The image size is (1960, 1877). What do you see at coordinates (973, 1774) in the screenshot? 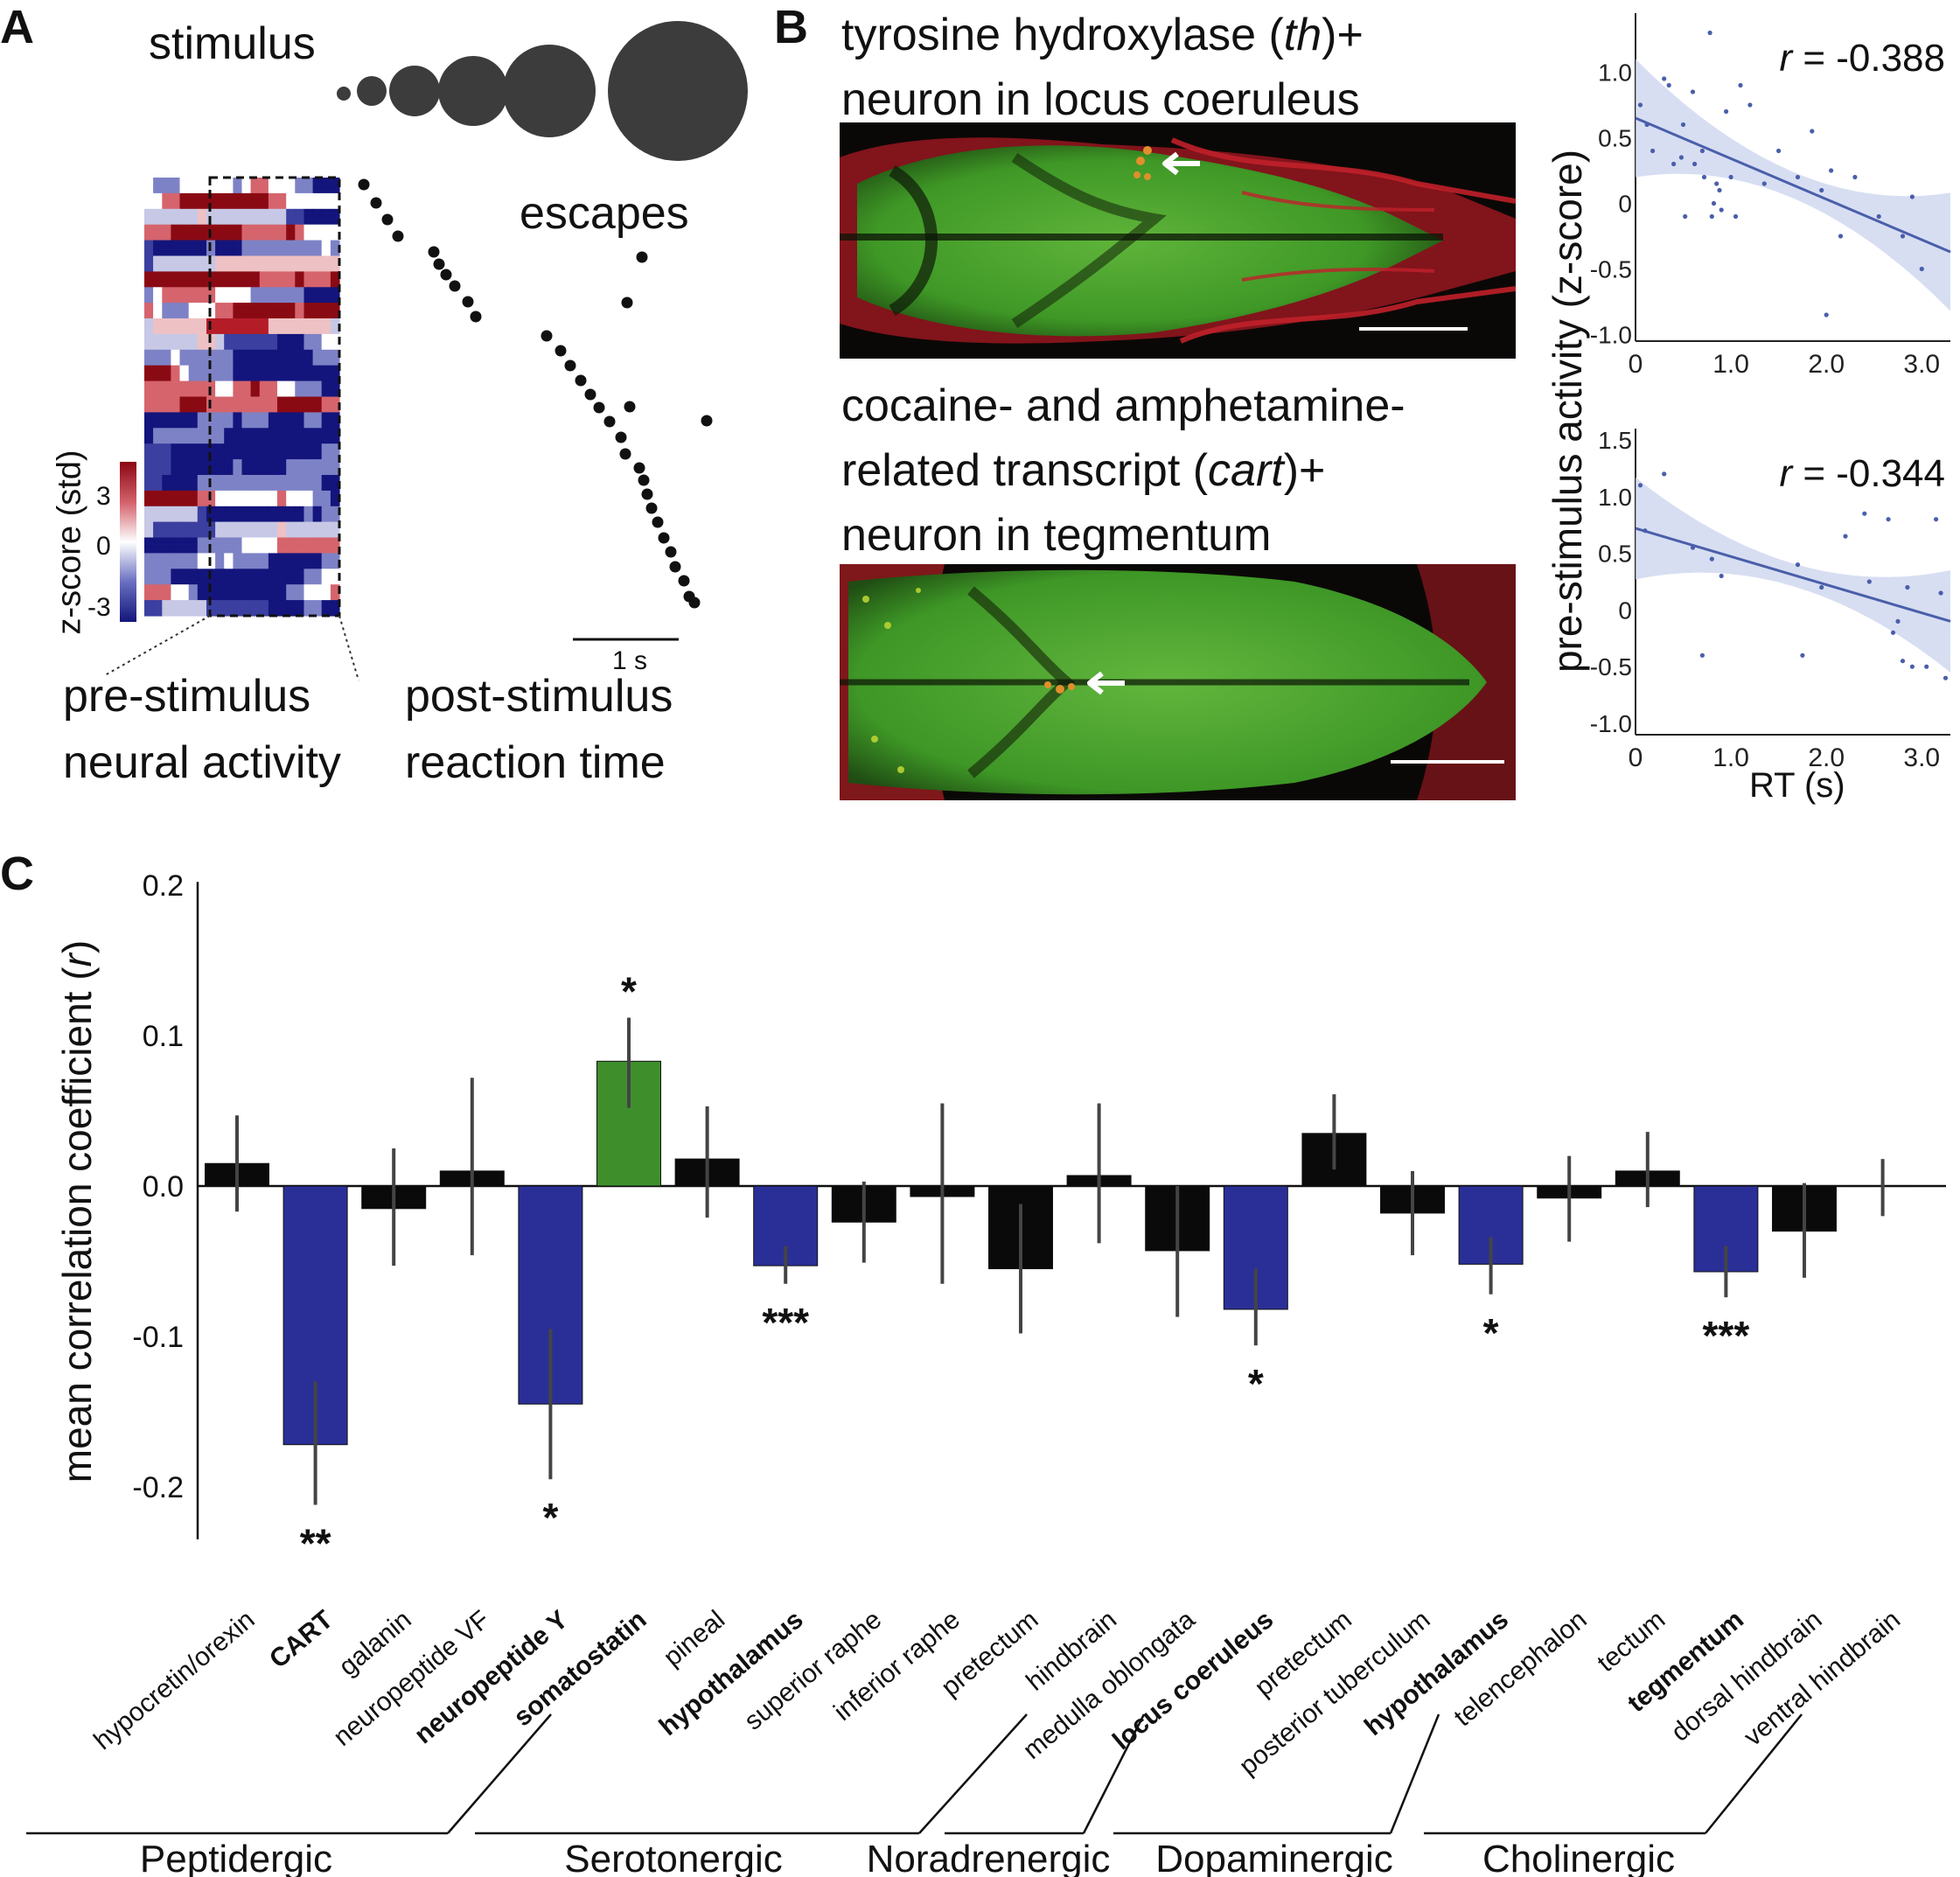
I see `group-bracket` at bounding box center [973, 1774].